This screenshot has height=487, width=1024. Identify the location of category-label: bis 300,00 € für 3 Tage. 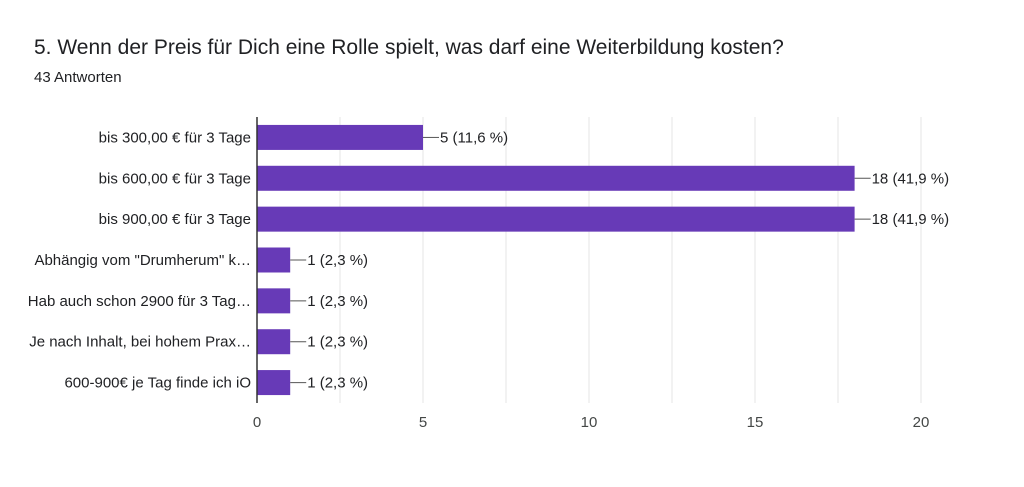
(175, 137).